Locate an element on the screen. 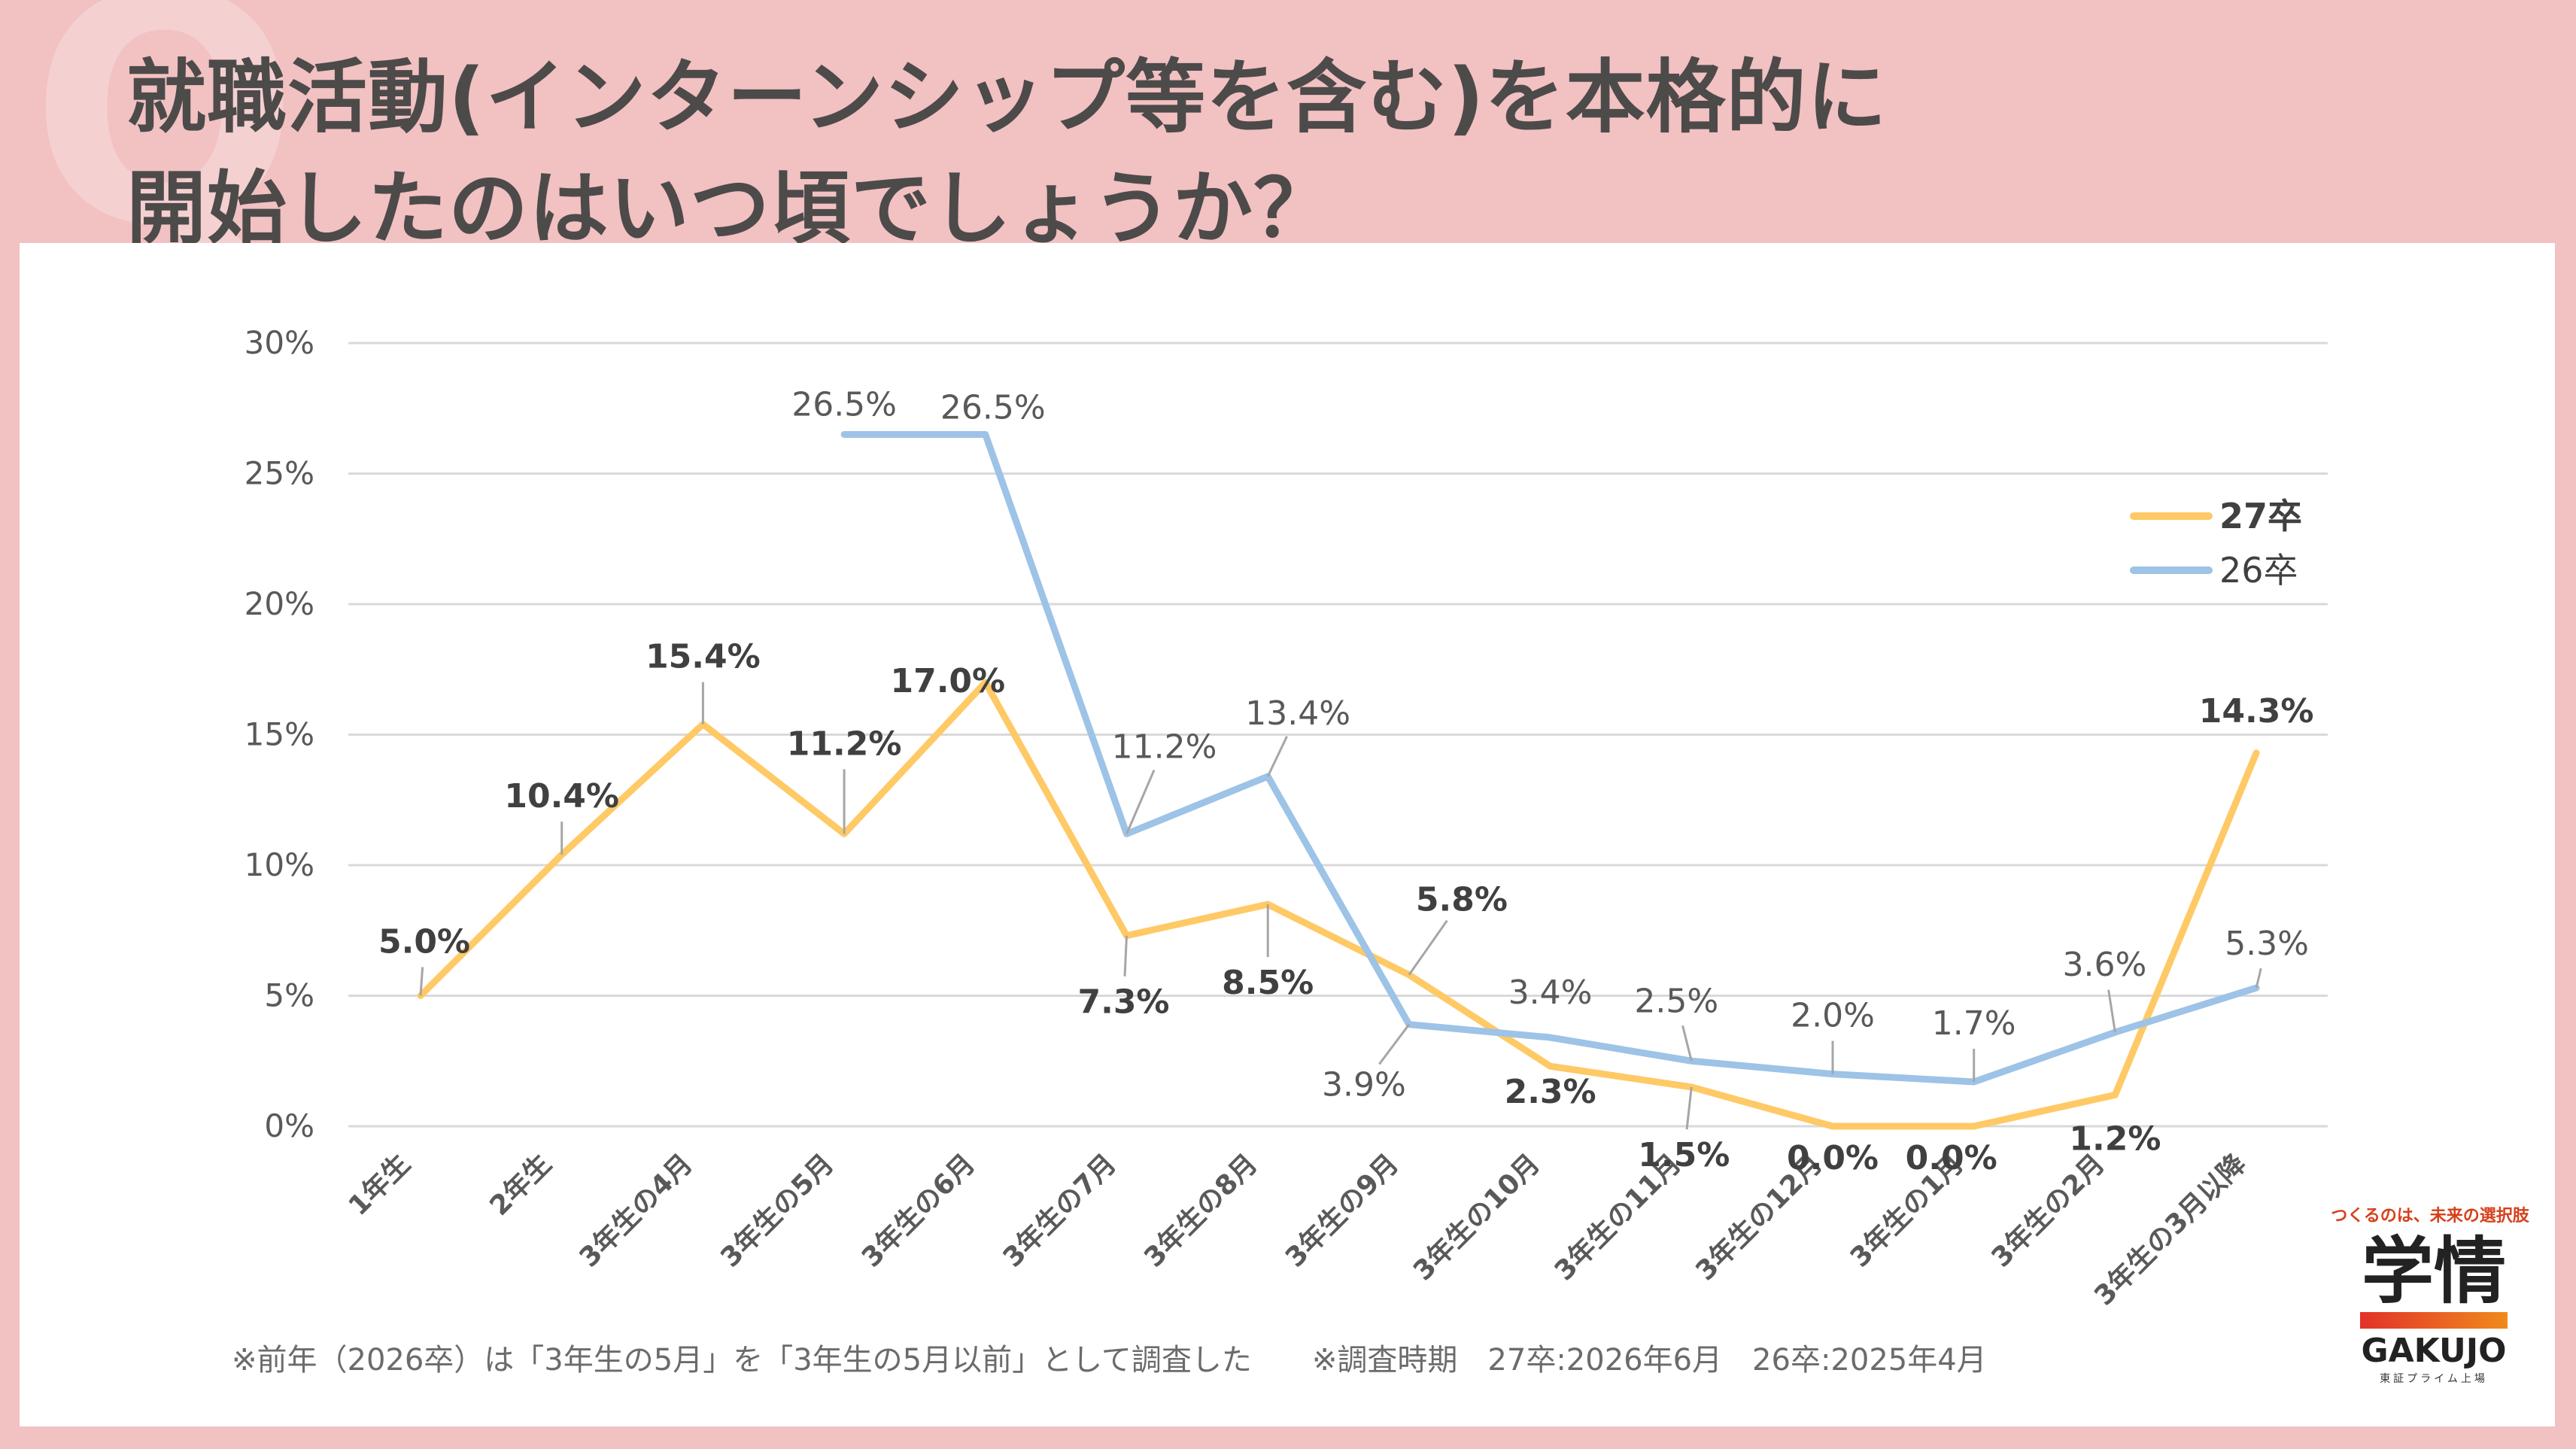 The image size is (2576, 1449). data-label: 2.0% is located at coordinates (1833, 1016).